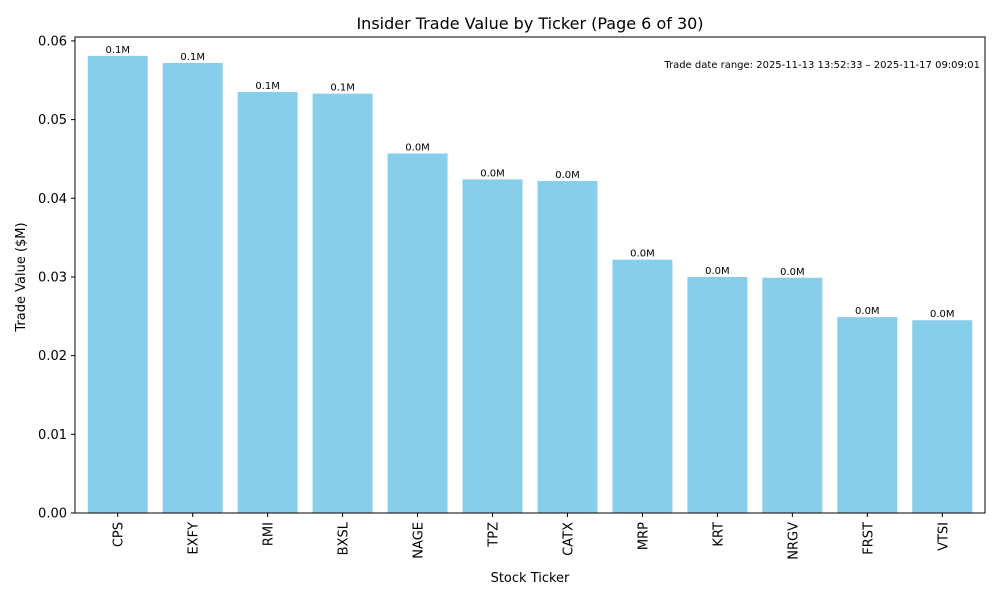 This screenshot has width=1000, height=604. What do you see at coordinates (643, 536) in the screenshot?
I see `x-tick-label-mrp: MRP` at bounding box center [643, 536].